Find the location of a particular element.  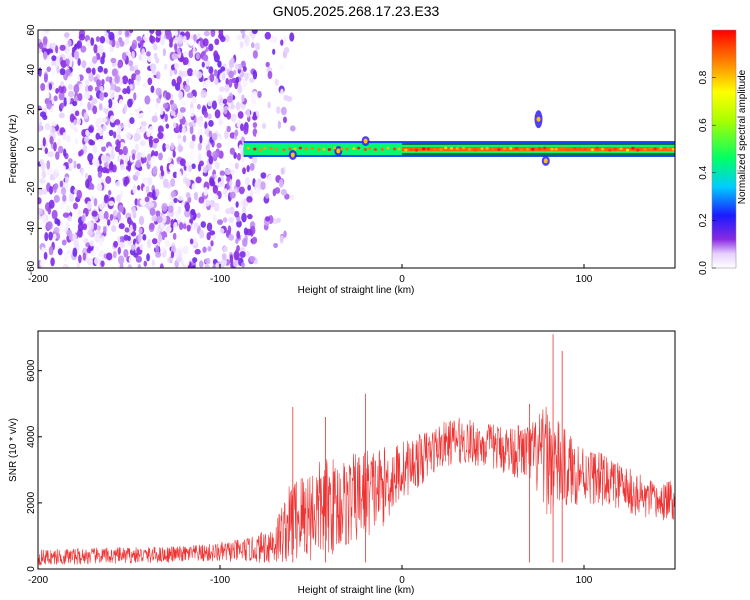

spectrogram-y-axis: -60 -40 -20 0 20 40 60 is located at coordinates (34, 149).